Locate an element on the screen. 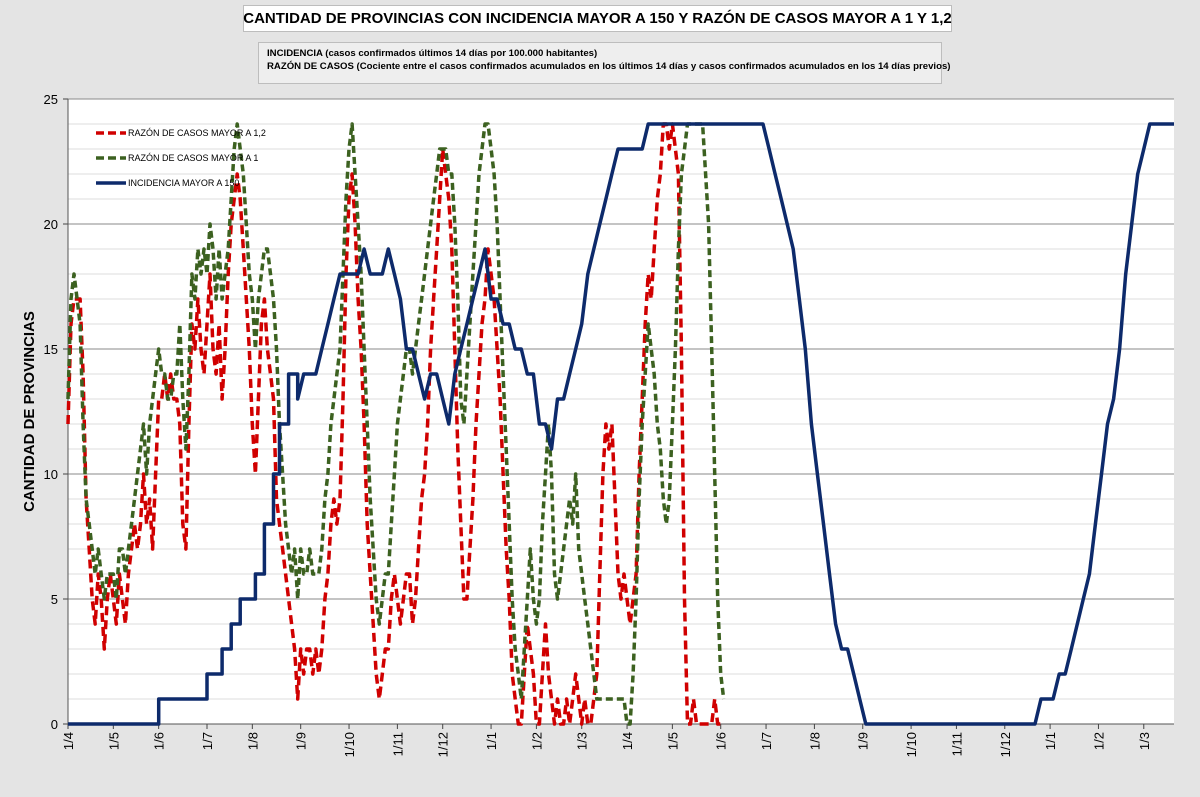  y-axis-label: CANTIDAD DE PROVINCIAS is located at coordinates (29, 411).